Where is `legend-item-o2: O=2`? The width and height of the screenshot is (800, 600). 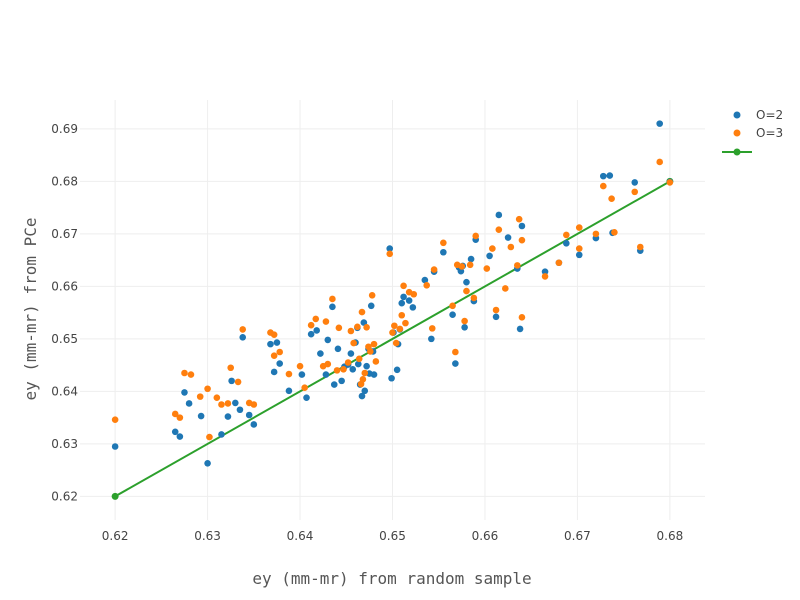 legend-item-o2: O=2 is located at coordinates (758, 115).